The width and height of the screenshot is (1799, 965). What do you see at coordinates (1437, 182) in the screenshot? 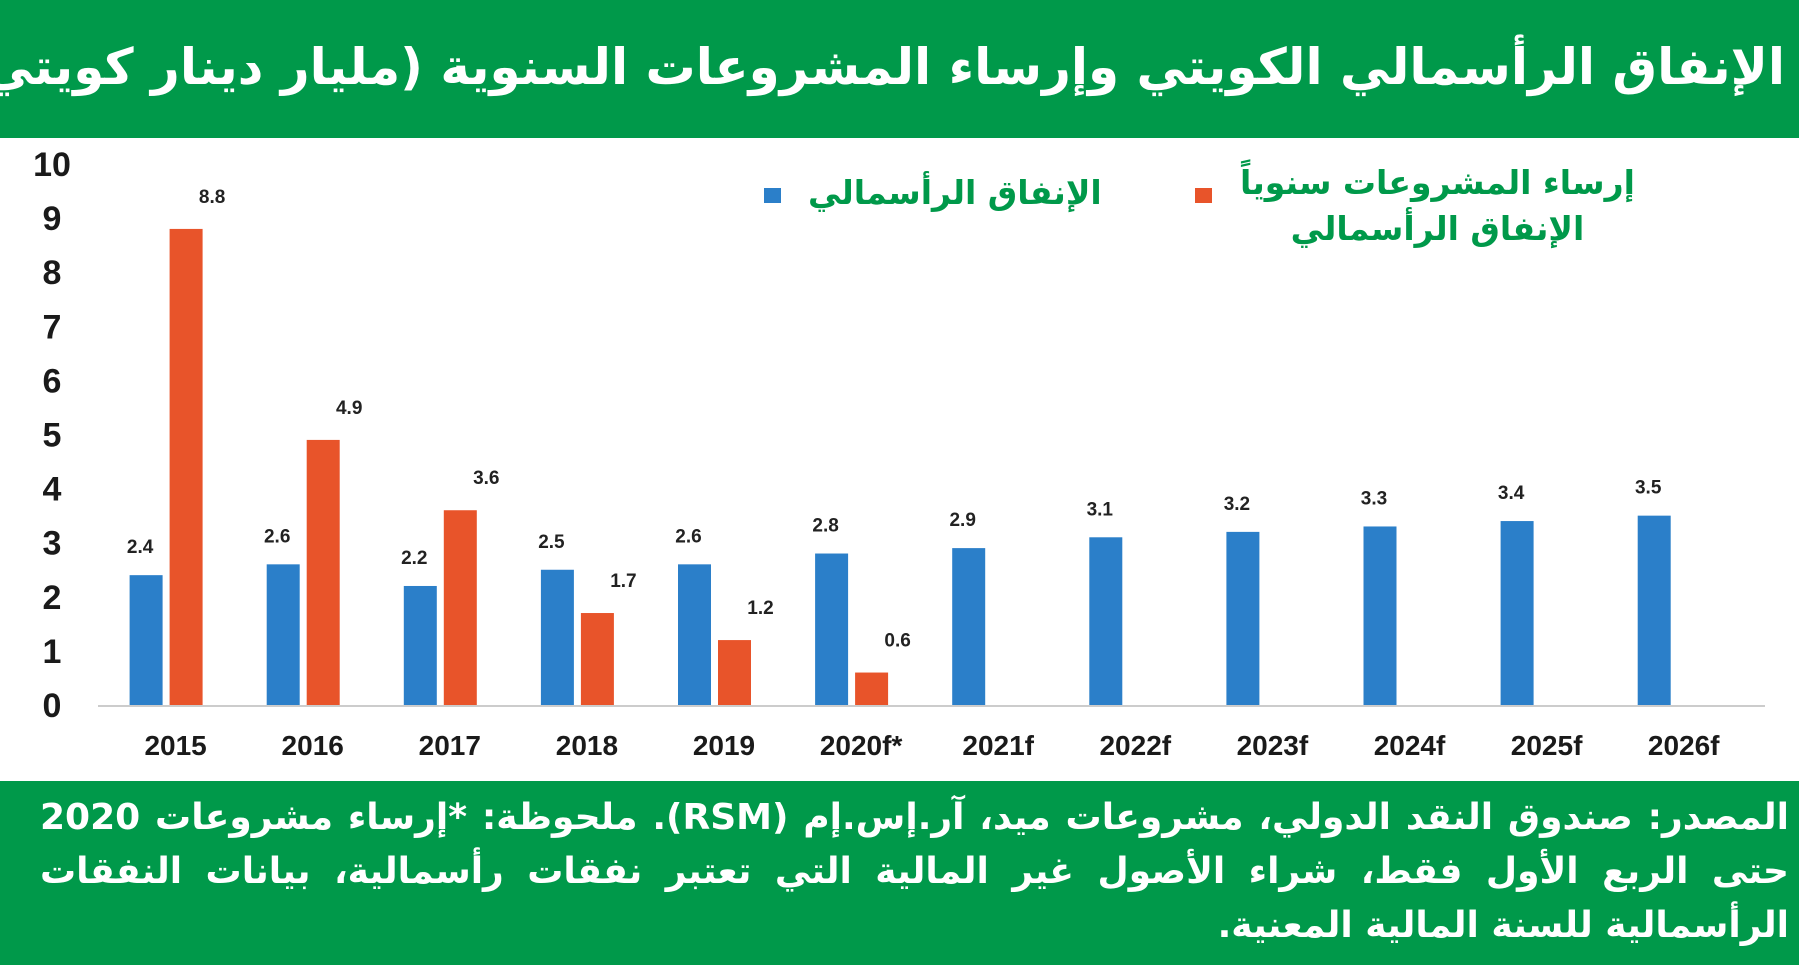
I see `legend-label-awards-line1: إرساء المشروعات سنوياً` at bounding box center [1437, 182].